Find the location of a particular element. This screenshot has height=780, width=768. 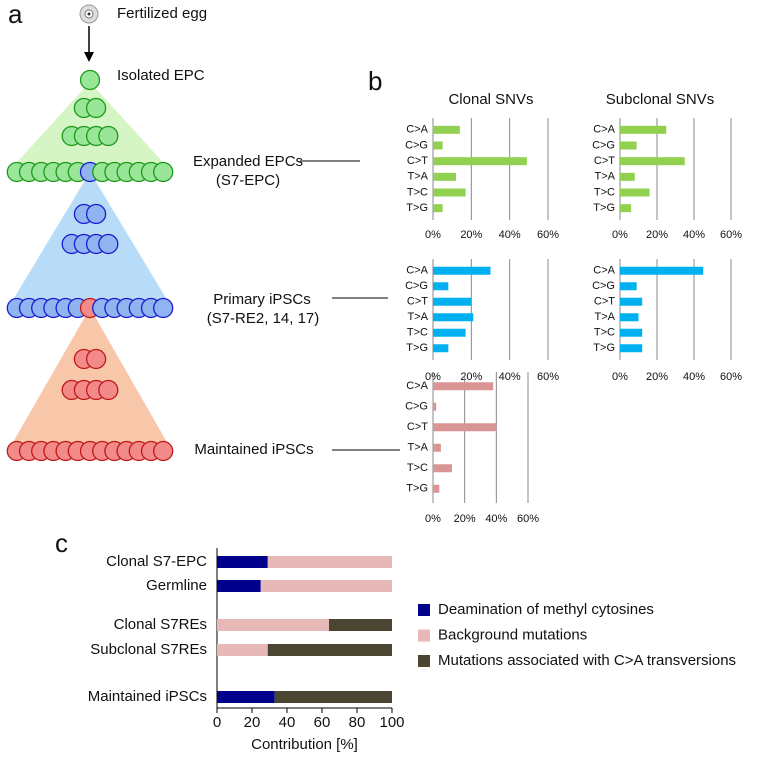

column-title: Subclonal SNVs is located at coordinates (660, 99).